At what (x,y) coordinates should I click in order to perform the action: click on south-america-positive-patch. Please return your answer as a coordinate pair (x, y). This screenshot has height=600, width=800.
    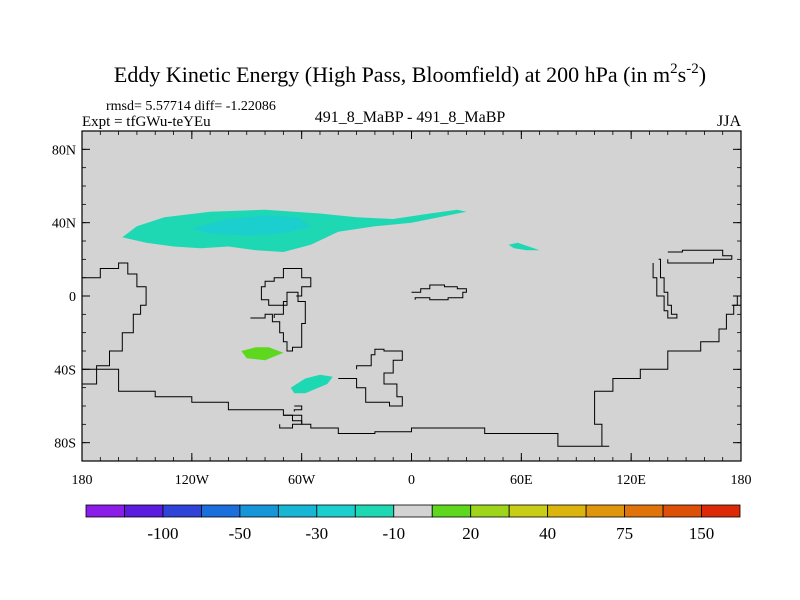
    Looking at the image, I should click on (262, 354).